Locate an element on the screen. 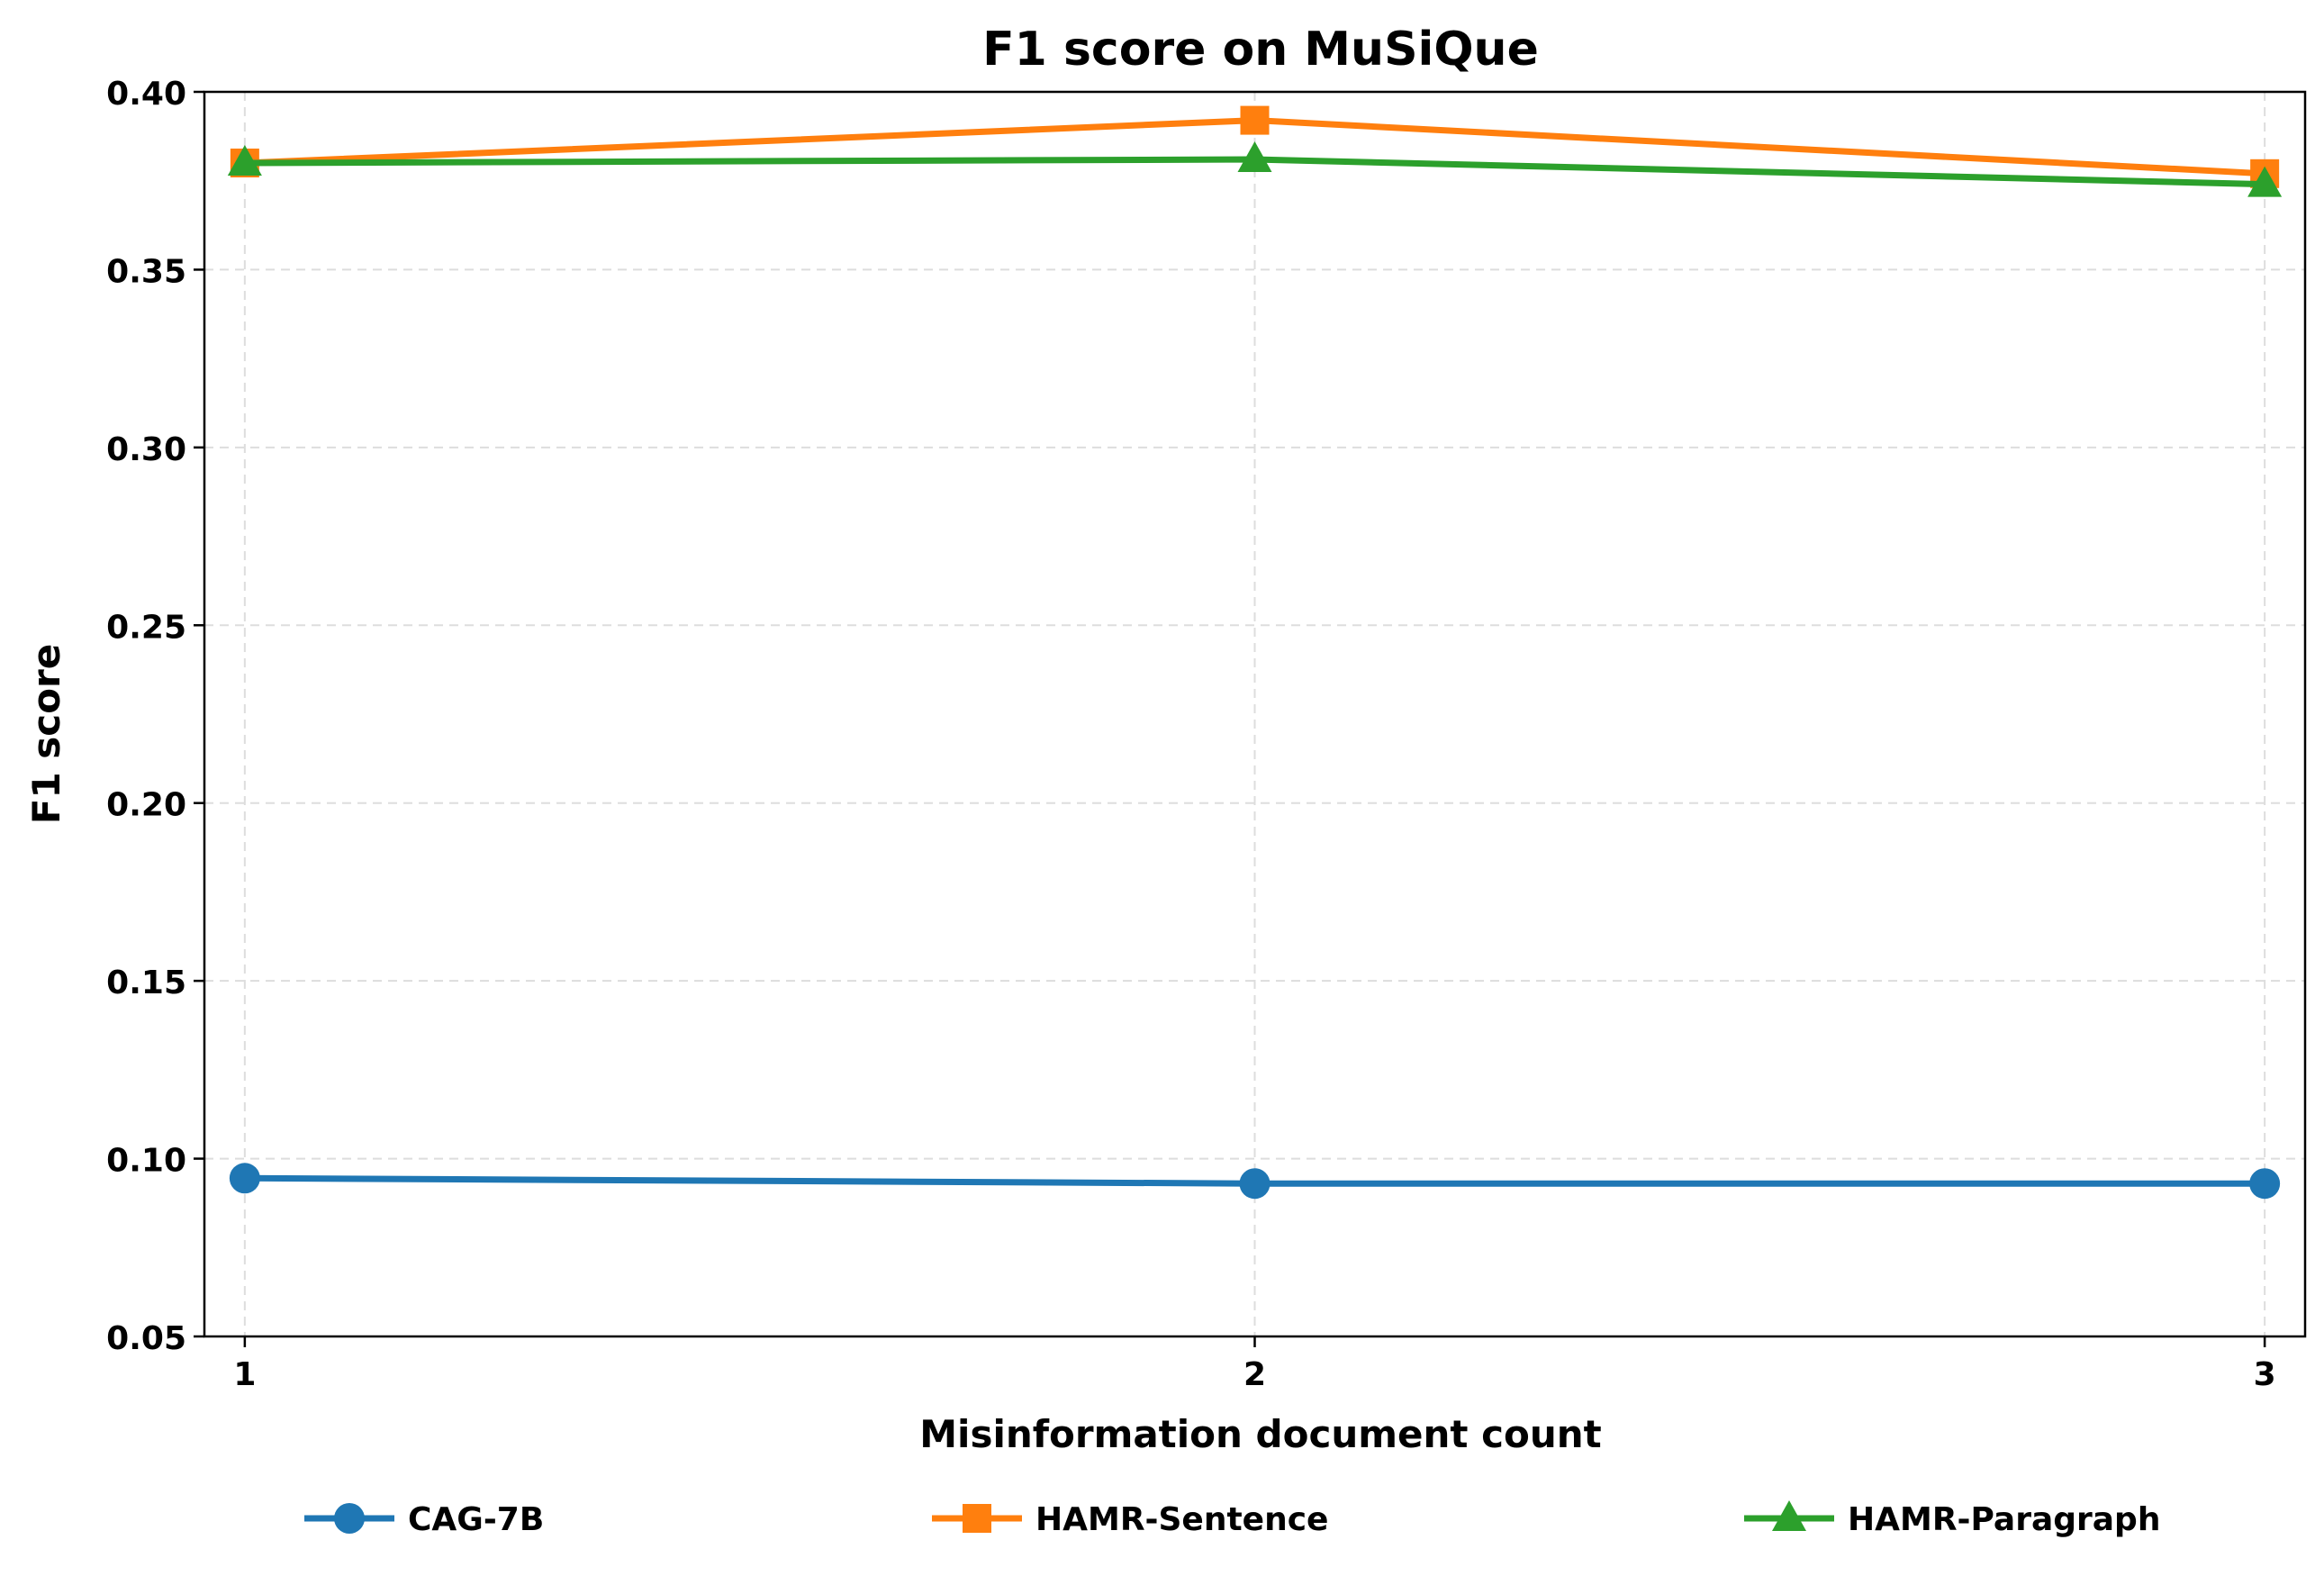  legend-label: HAMR-Sentence is located at coordinates (1181, 1520).